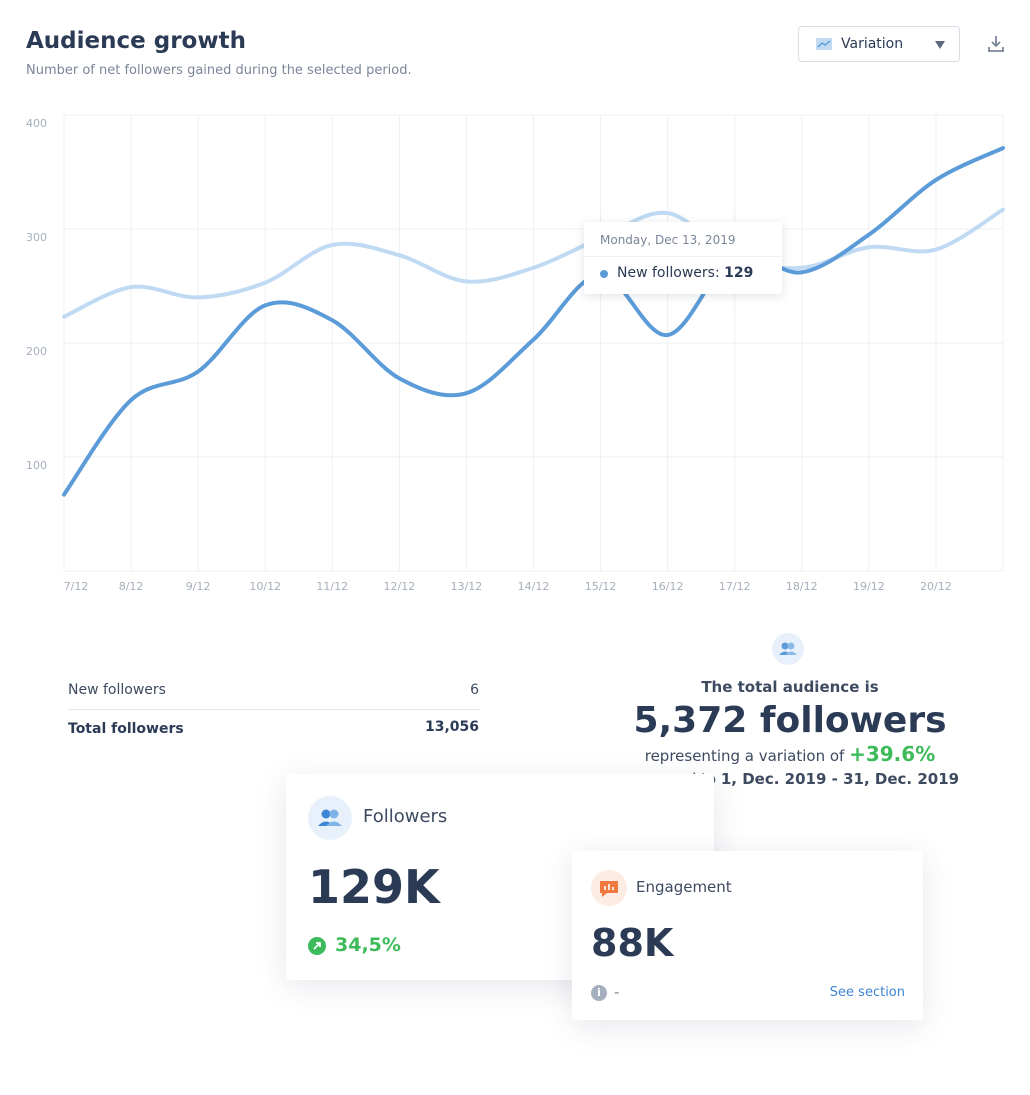 The height and width of the screenshot is (1095, 1030). What do you see at coordinates (36, 351) in the screenshot?
I see `y-tick-label: 200` at bounding box center [36, 351].